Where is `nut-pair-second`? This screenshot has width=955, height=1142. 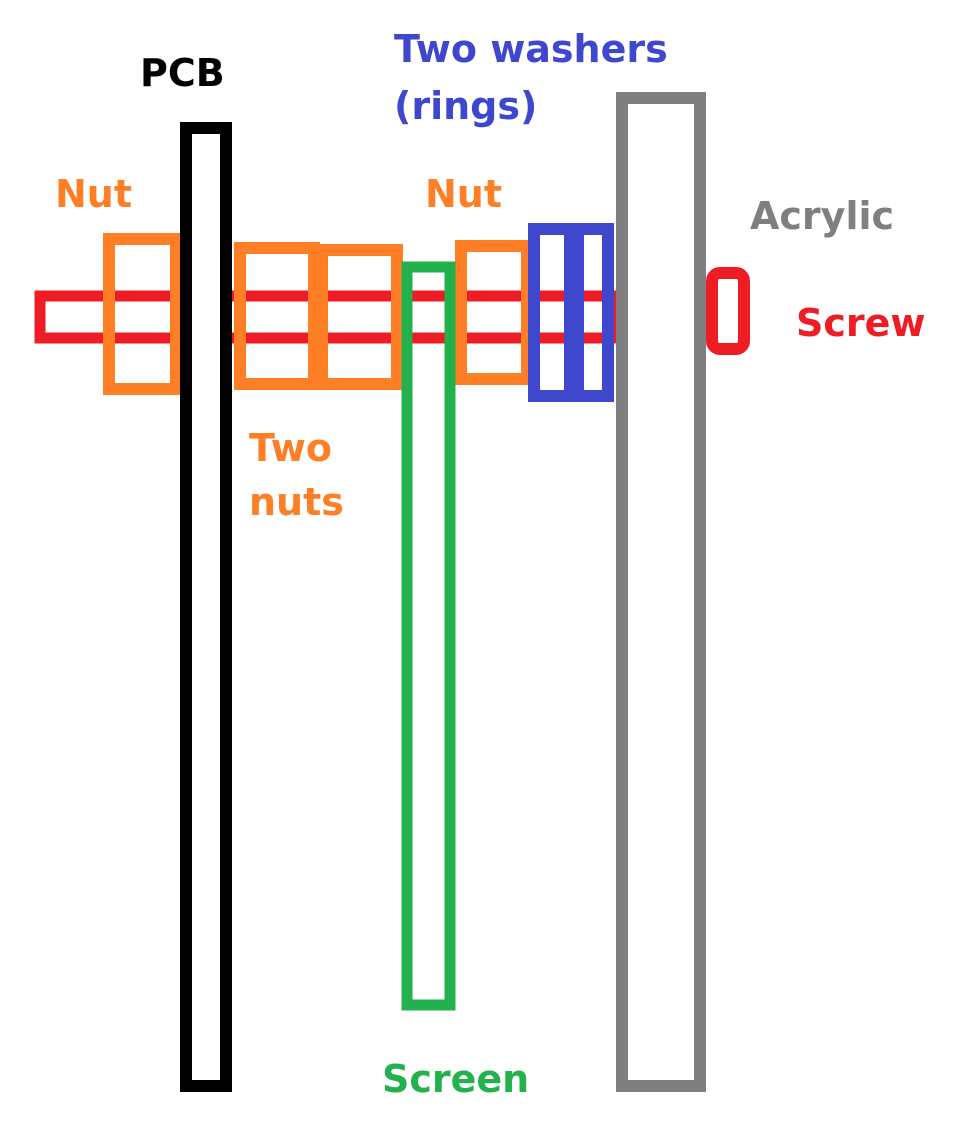 nut-pair-second is located at coordinates (359, 317).